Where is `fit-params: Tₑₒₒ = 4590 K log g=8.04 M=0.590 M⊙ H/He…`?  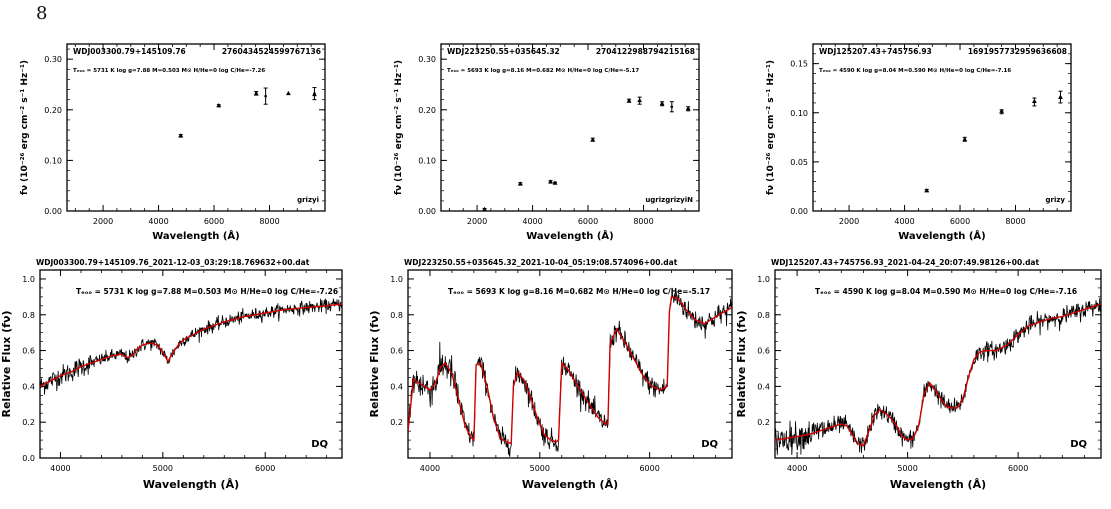
fit-params: Tₑₒₒ = 4590 K log g=8.04 M=0.590 M⊙ H/He… is located at coordinates (946, 291).